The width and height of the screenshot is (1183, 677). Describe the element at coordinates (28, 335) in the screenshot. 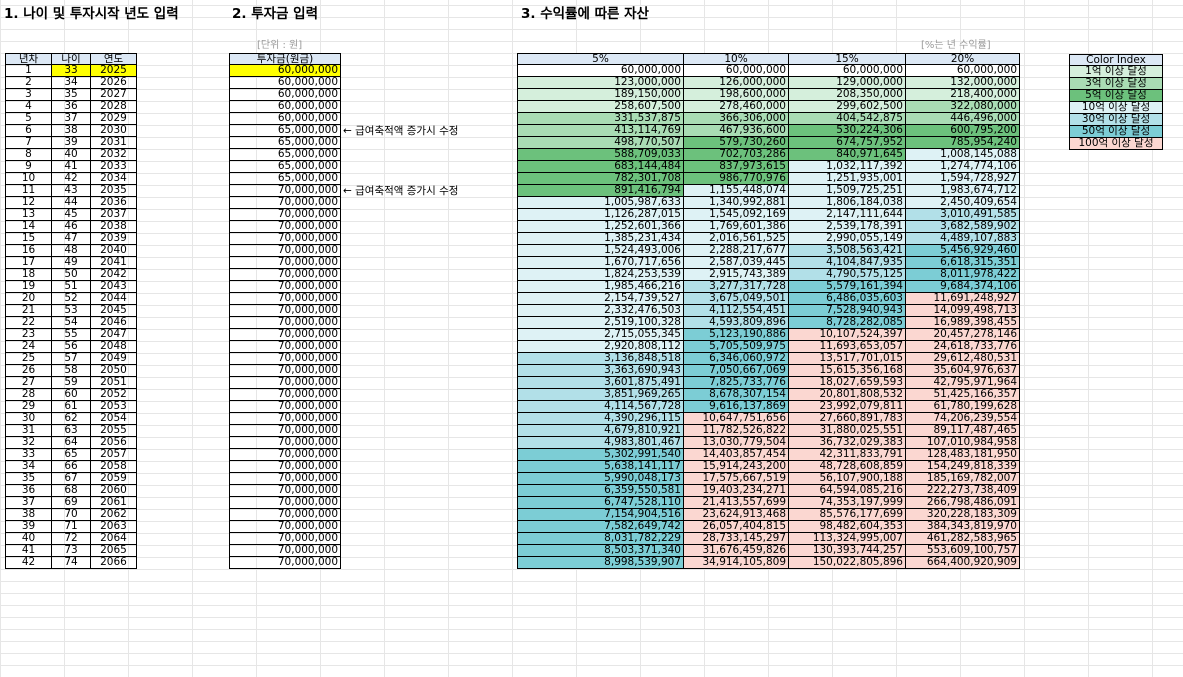

I see `year-index-cell: 23` at that location.